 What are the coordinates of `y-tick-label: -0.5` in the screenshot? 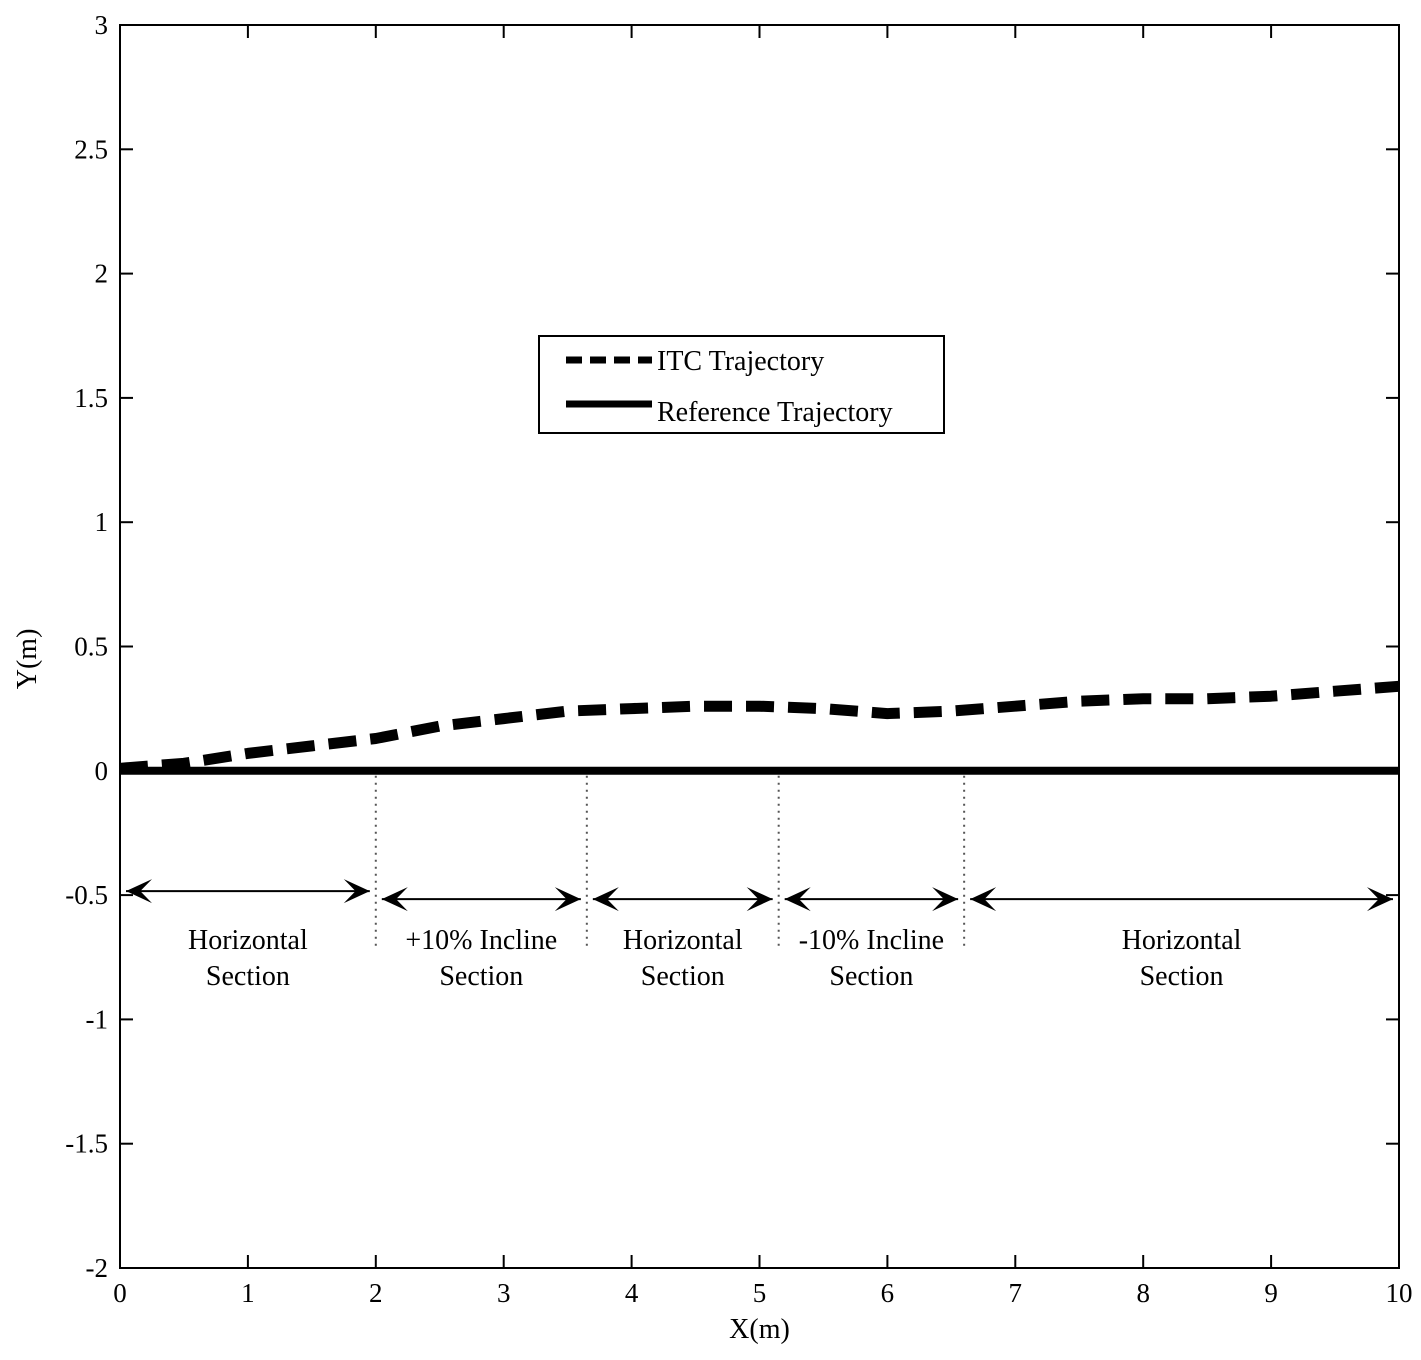 It's located at (86, 895).